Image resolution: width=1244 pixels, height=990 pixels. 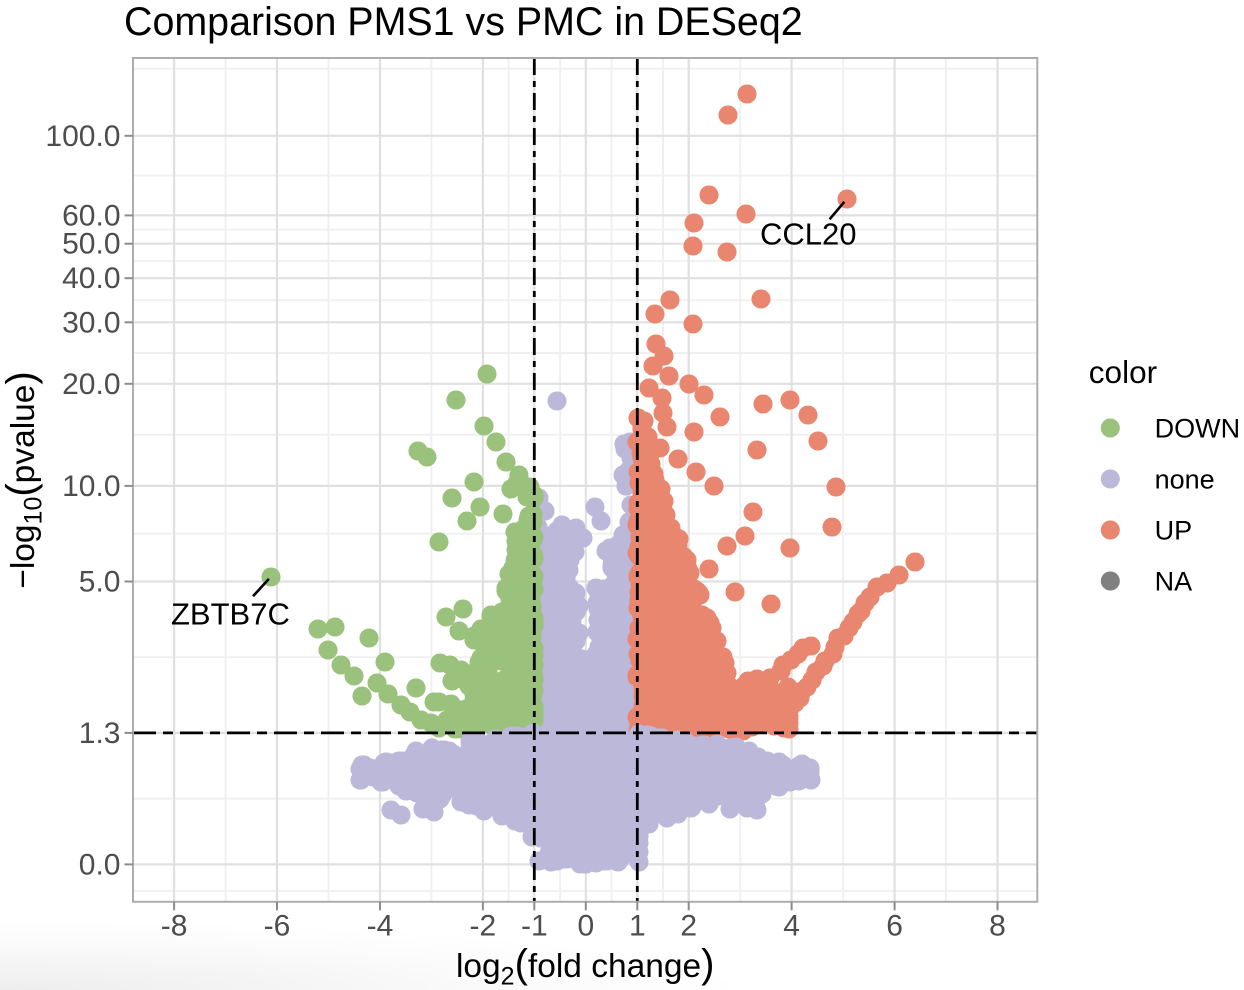 I want to click on svg-text: CCL20, so click(x=808, y=234).